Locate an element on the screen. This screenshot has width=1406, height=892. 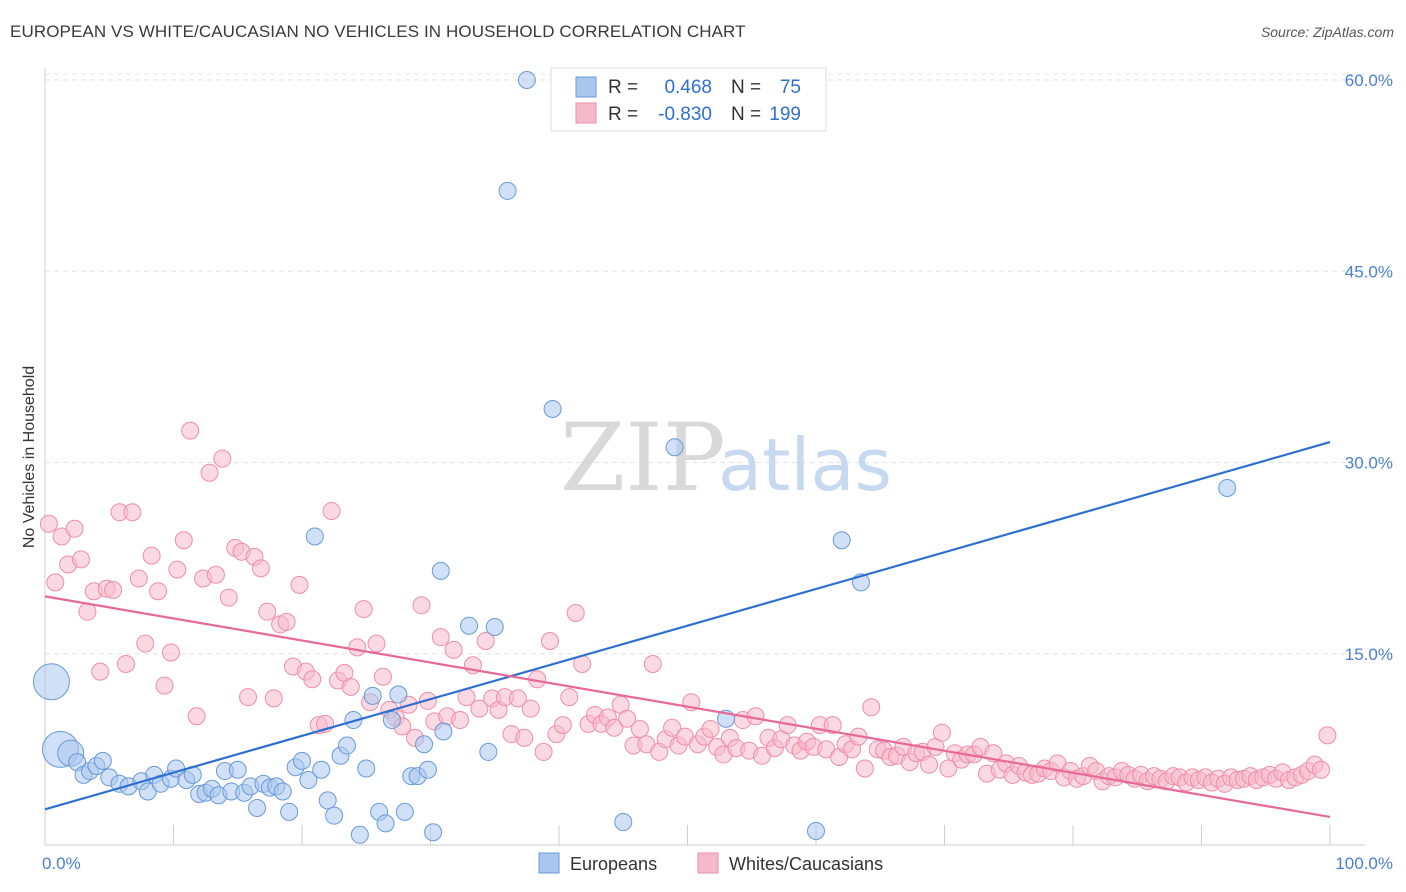
source-credit: Source: ZipAtlas.com is located at coordinates (1327, 32).